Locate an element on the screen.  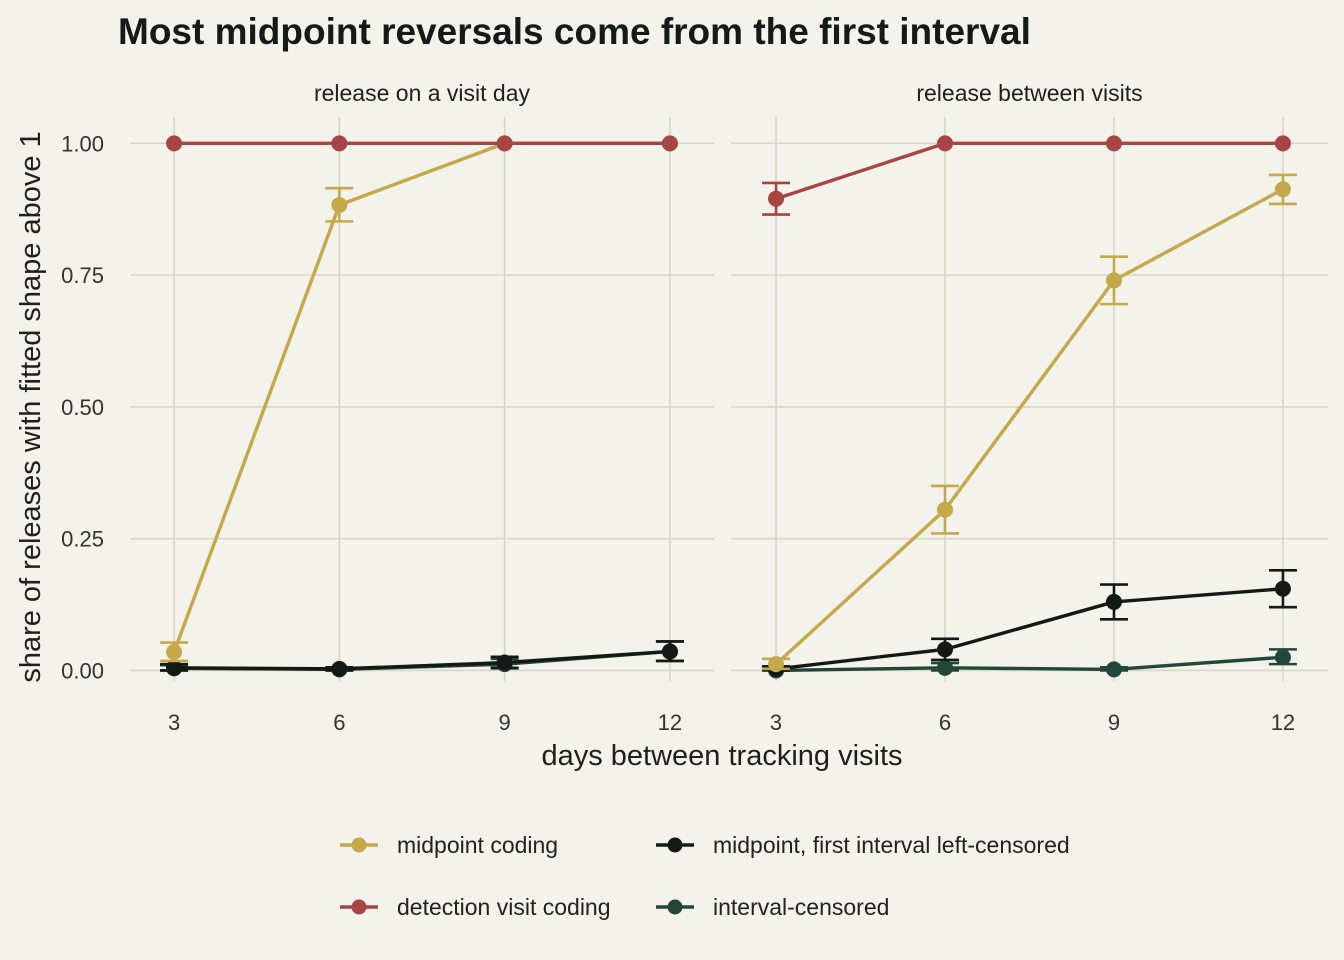
y-tick-label: 0.50 is located at coordinates (82, 407).